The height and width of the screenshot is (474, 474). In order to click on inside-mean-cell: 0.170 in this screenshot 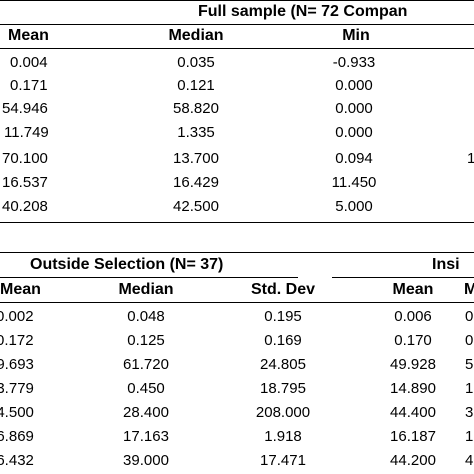, I will do `click(413, 340)`.